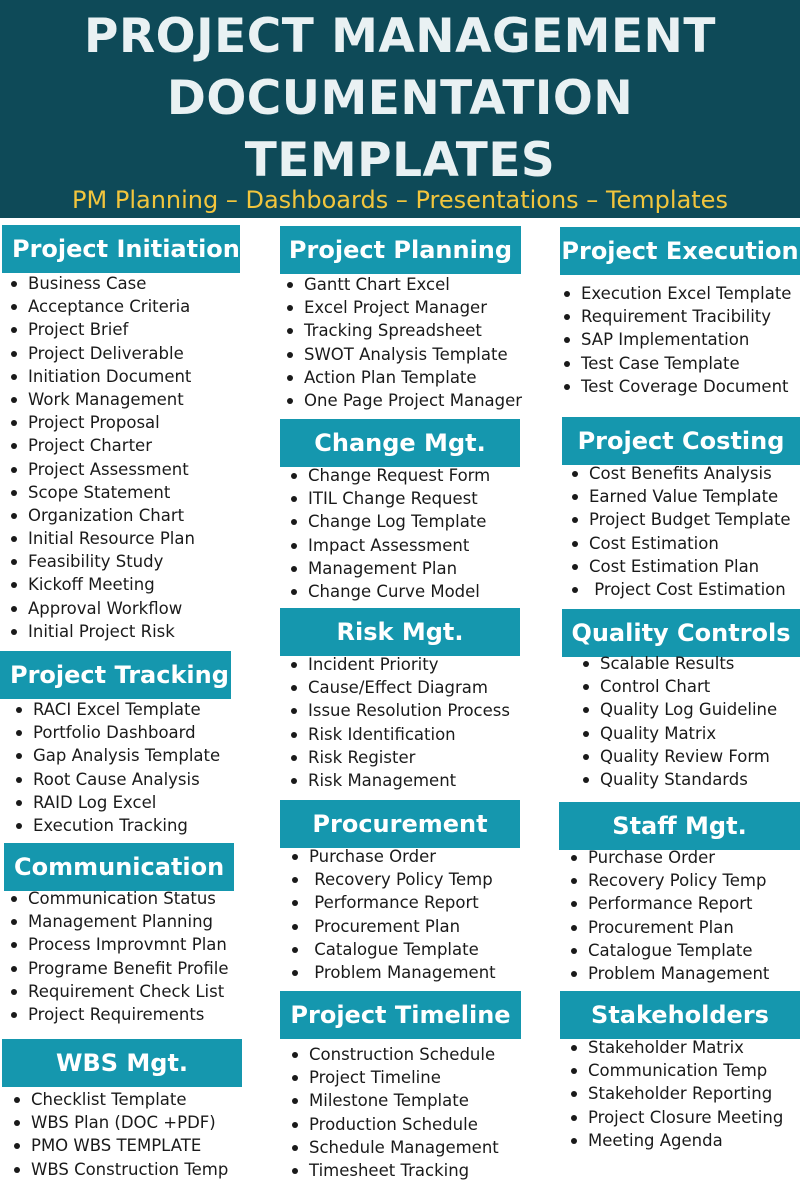 The height and width of the screenshot is (1200, 800). I want to click on list-item: Organization Chart, so click(101, 515).